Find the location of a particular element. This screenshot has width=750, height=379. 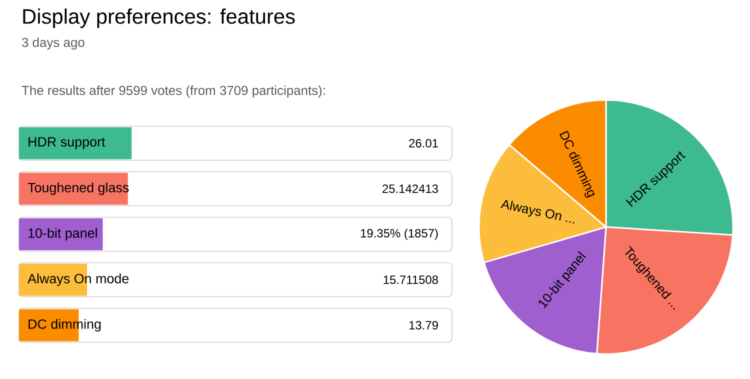

text: The results after 9599 votes (from 3709 participants): is located at coordinates (173, 92).